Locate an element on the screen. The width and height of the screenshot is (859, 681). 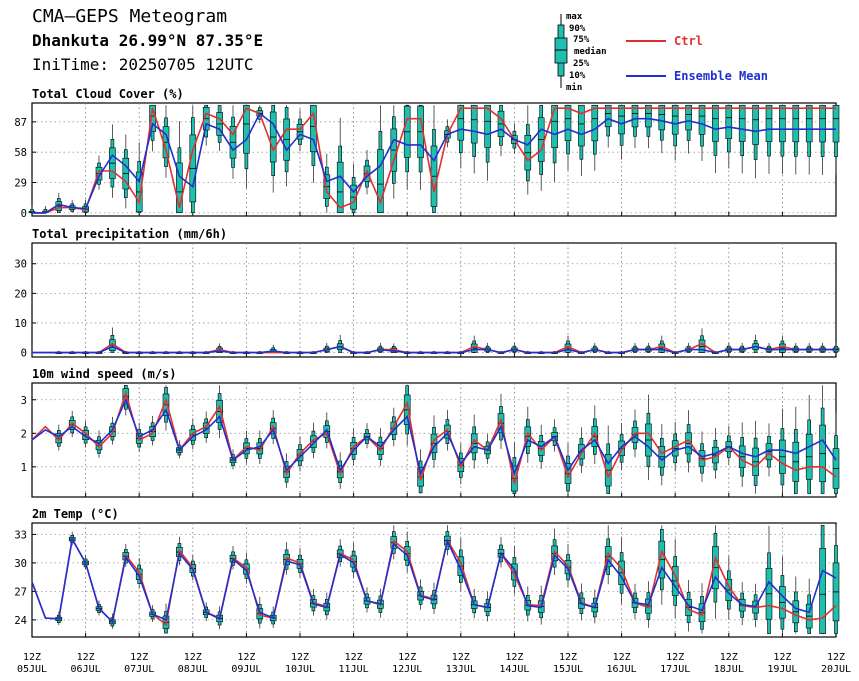
panel-3-ytick-label: 33 is located at coordinates (20, 535).